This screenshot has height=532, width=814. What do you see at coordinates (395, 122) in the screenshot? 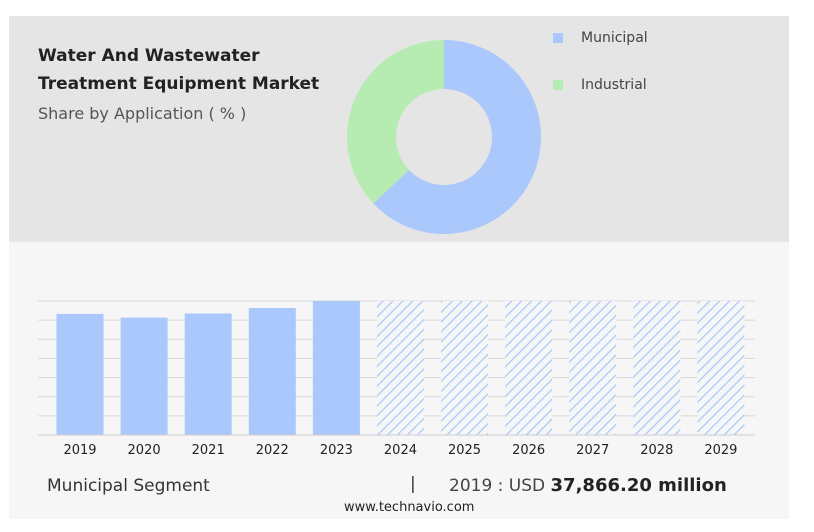
I see `donut-slice-industrial` at bounding box center [395, 122].